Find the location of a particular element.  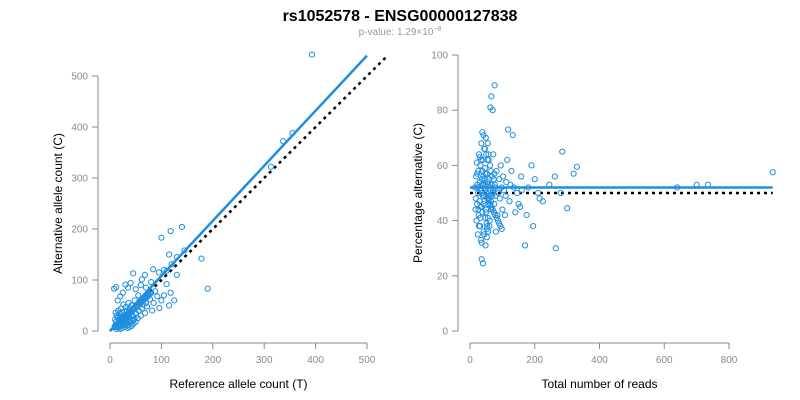

left-y-axis-label: Alternative allele count (C) is located at coordinates (58, 203).